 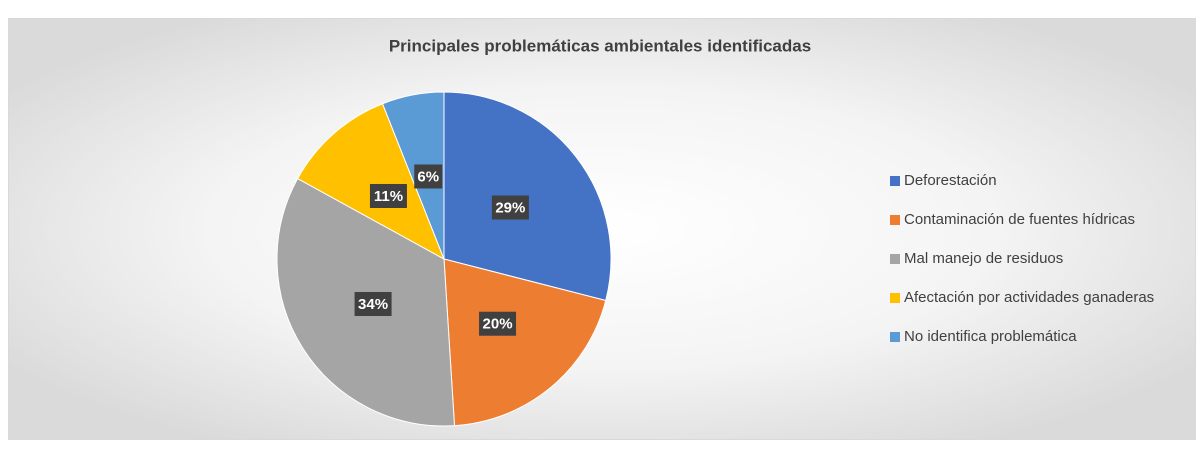 What do you see at coordinates (1019, 219) in the screenshot?
I see `legend-label: Contaminación de fuentes hídricas` at bounding box center [1019, 219].